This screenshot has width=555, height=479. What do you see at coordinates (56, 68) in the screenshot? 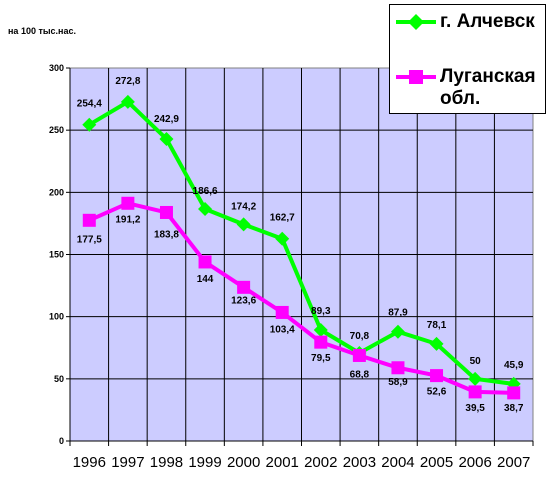
I see `y-tick-label: 300` at bounding box center [56, 68].